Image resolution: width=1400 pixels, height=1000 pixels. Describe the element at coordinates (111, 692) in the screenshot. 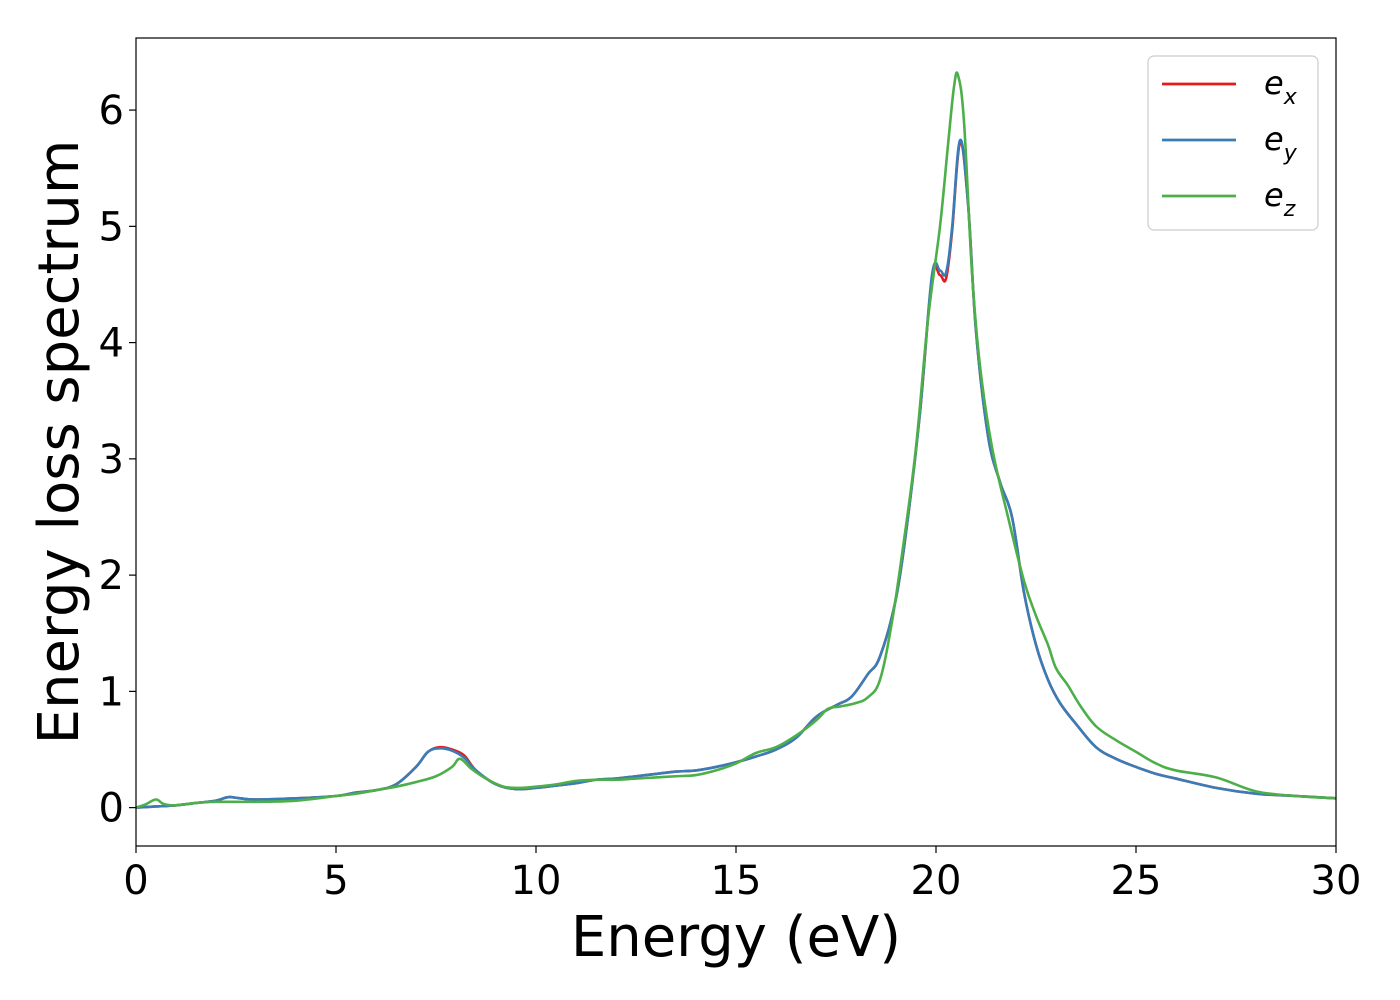

I see `y-tick-label: 1` at that location.